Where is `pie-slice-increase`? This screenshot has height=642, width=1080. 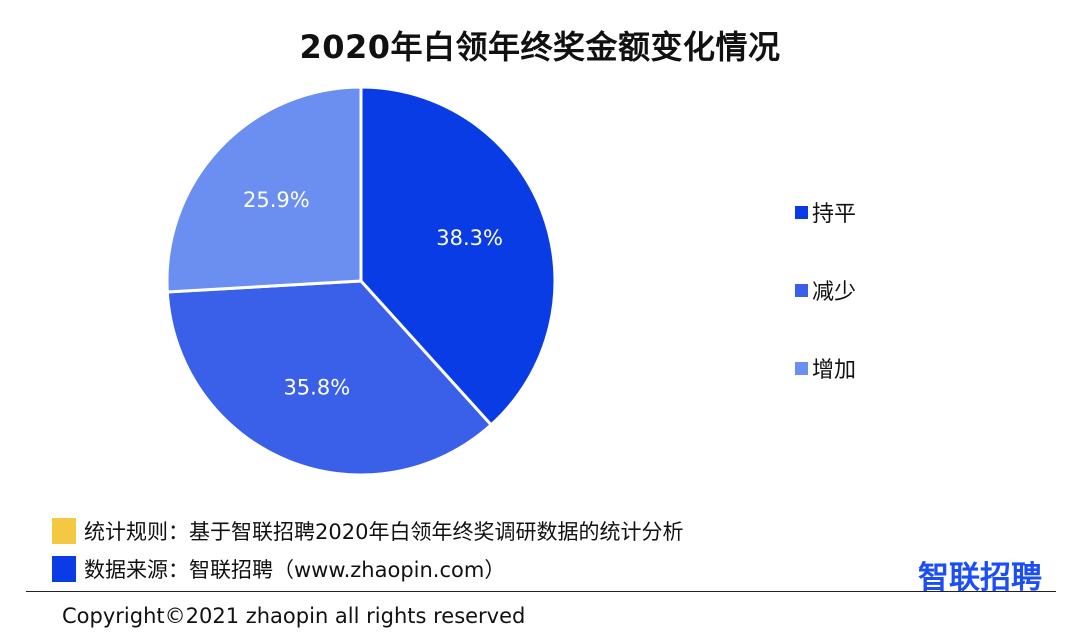
pie-slice-increase is located at coordinates (264, 189).